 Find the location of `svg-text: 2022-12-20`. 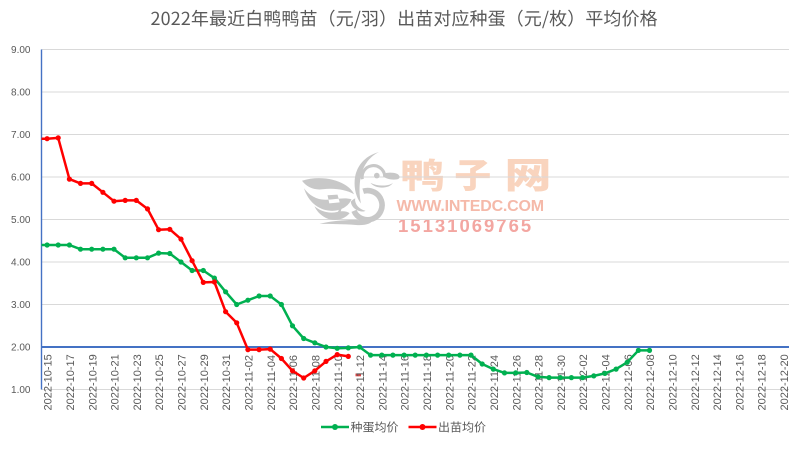

svg-text: 2022-12-20 is located at coordinates (785, 382).